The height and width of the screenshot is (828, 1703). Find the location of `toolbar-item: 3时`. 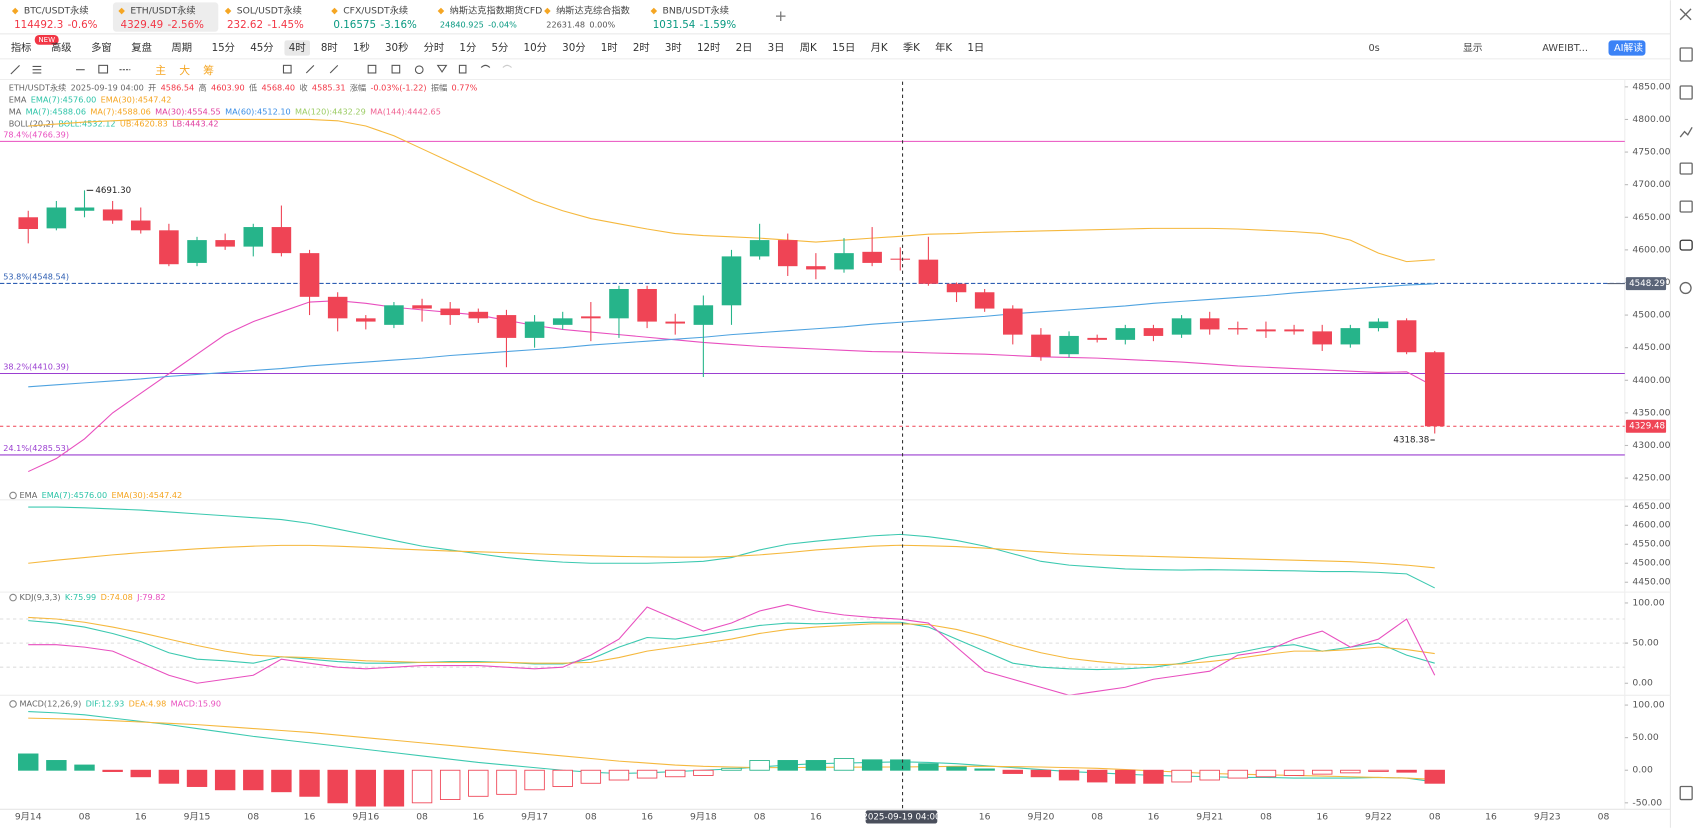

toolbar-item: 3时 is located at coordinates (673, 48).